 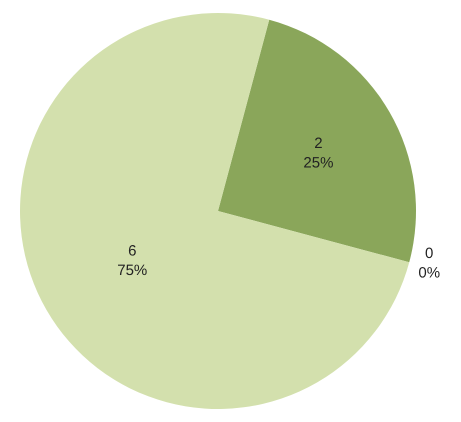 What do you see at coordinates (429, 263) in the screenshot?
I see `text: 0 0%` at bounding box center [429, 263].